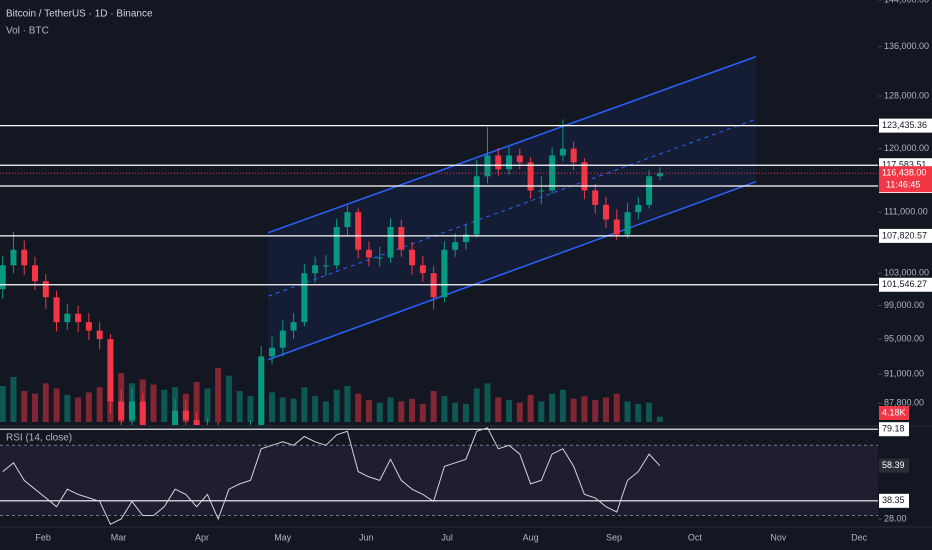  I want to click on rsi-title: RSI (14, close), so click(39, 438).